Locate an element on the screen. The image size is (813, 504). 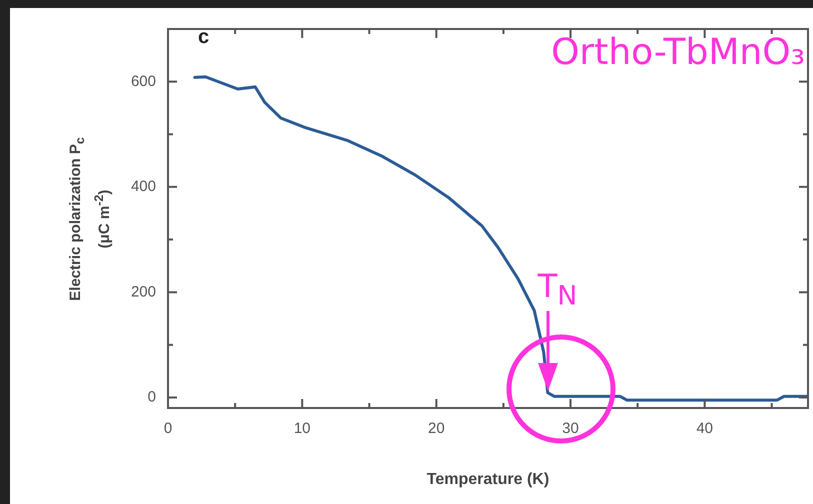
x-axis-title: Temperature (K) is located at coordinates (488, 479).